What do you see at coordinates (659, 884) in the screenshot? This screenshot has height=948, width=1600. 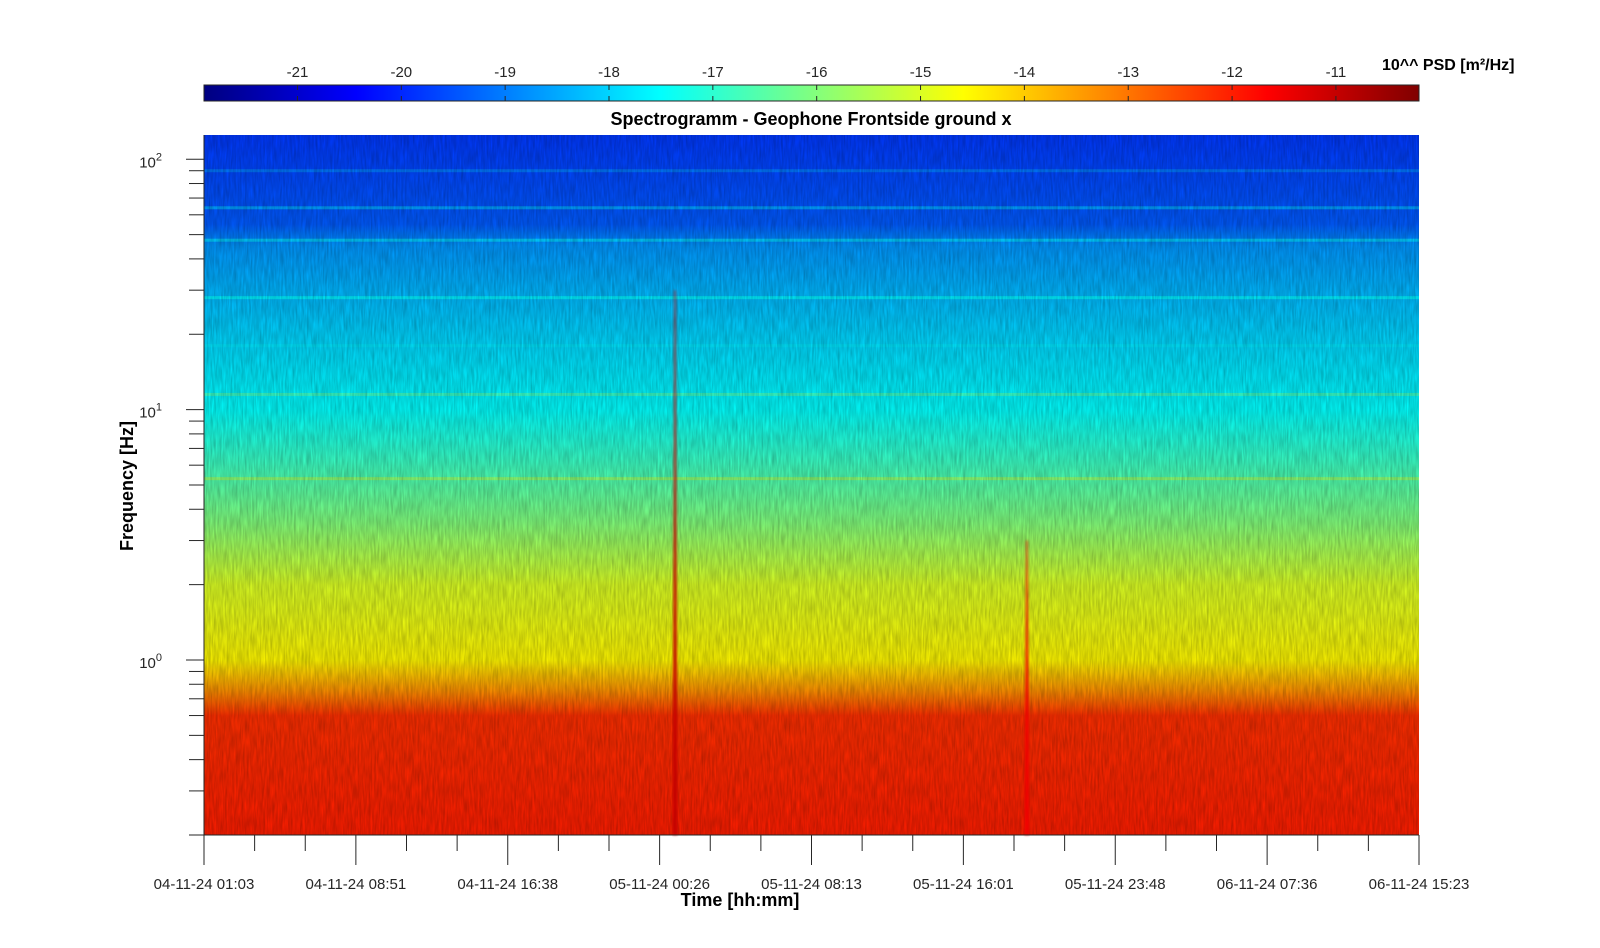 I see `x-tick-label: 05-11-24 00:26` at bounding box center [659, 884].